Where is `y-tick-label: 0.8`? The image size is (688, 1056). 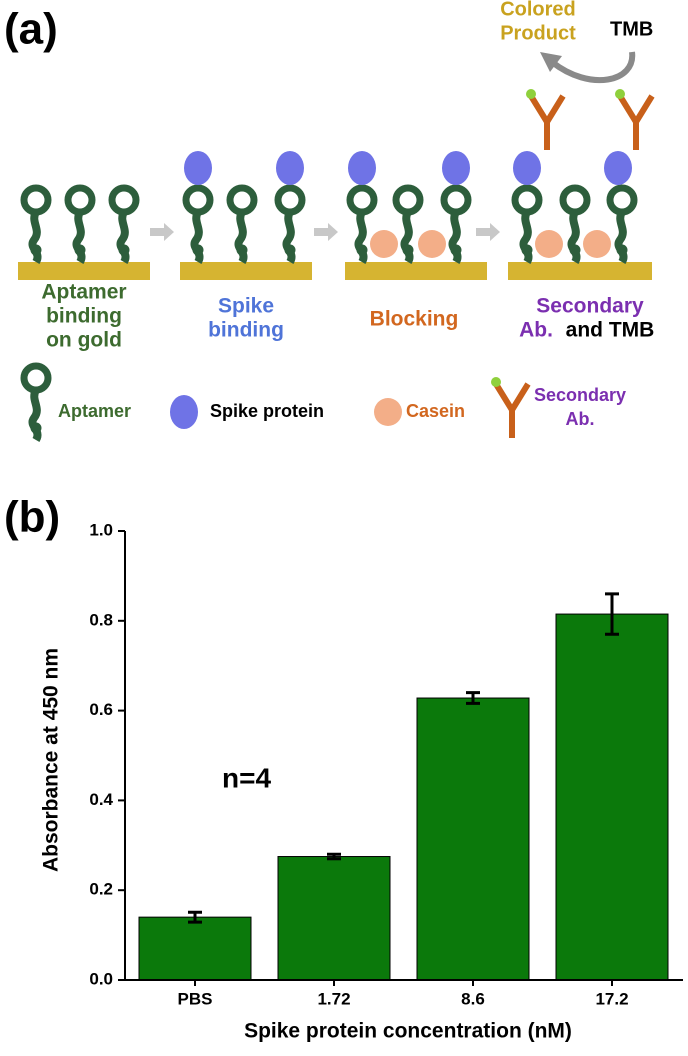 y-tick-label: 0.8 is located at coordinates (101, 619).